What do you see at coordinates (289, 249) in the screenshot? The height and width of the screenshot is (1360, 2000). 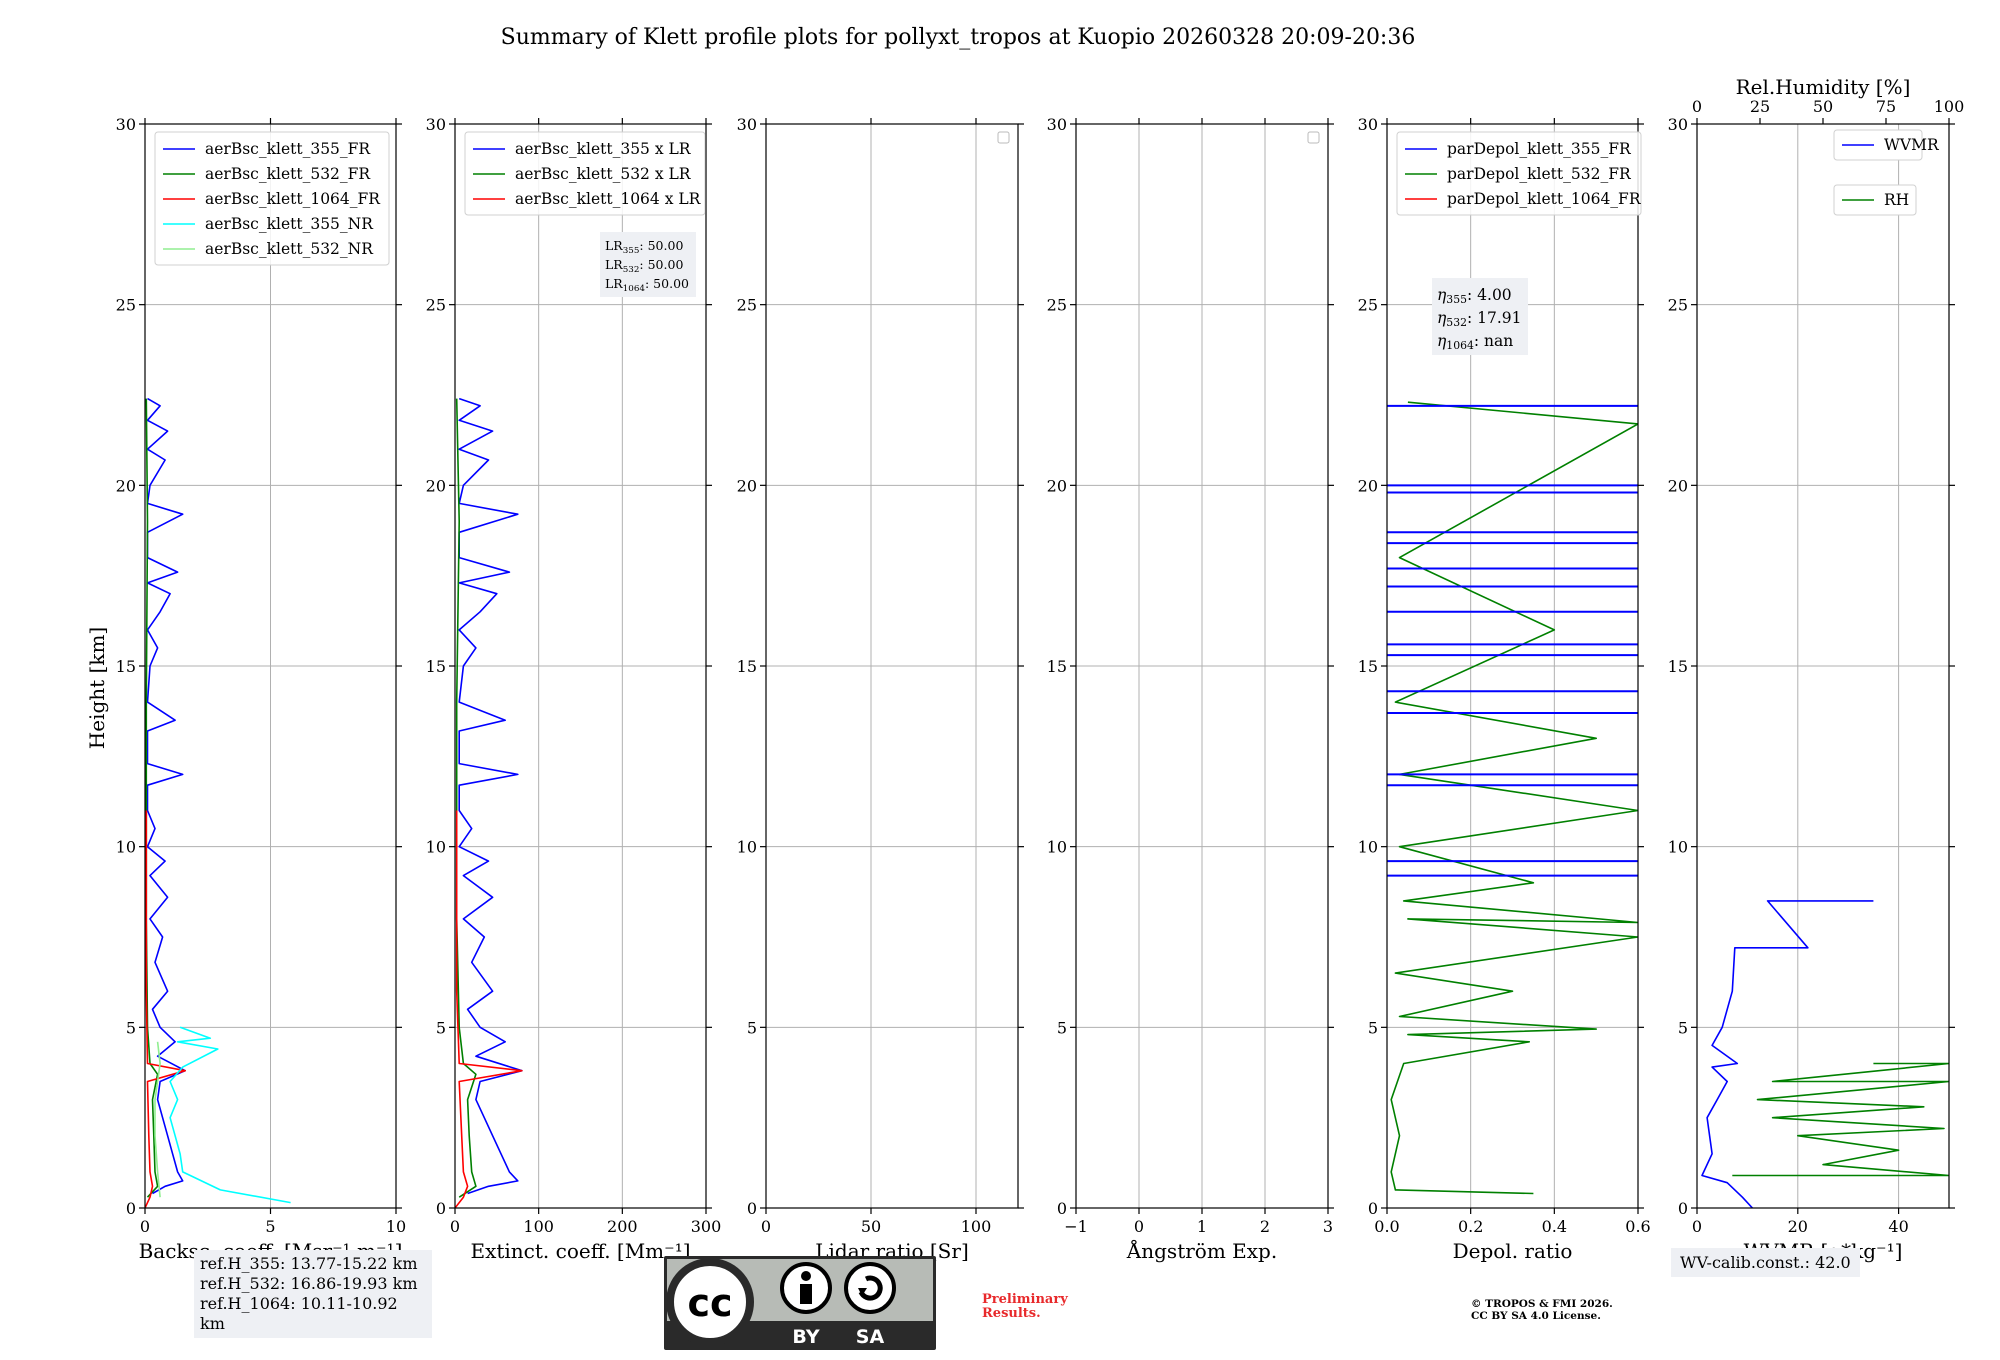 I see `legend-entry: aerBsc_klett_532_NR` at bounding box center [289, 249].